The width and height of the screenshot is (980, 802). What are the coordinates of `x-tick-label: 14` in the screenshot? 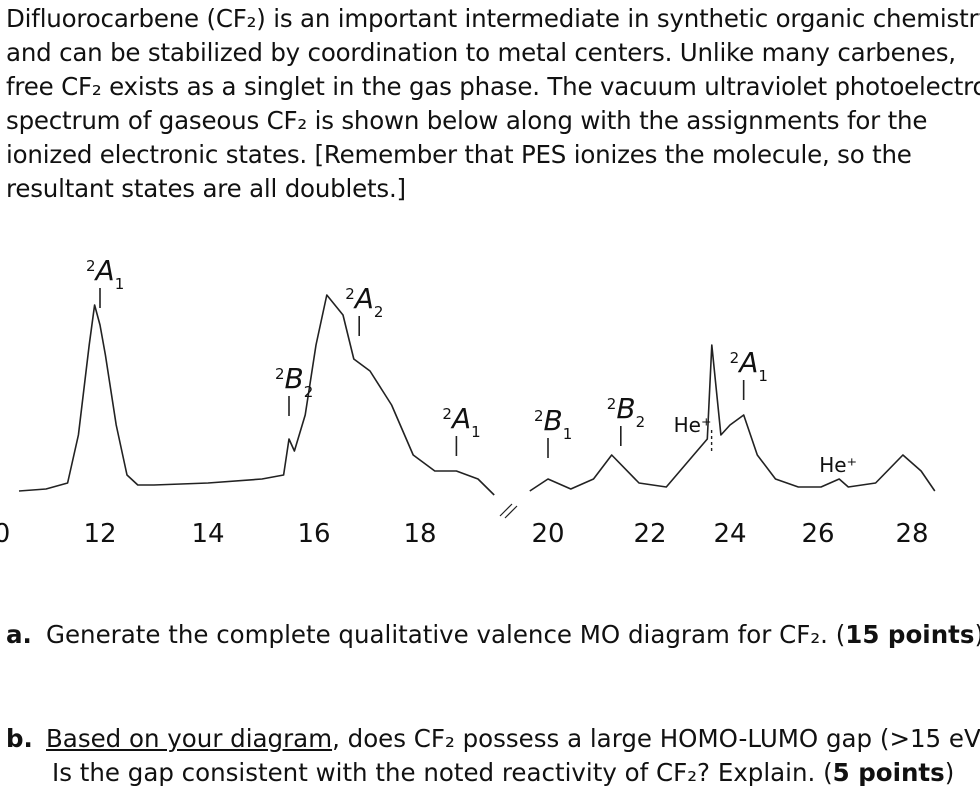 It's located at (207, 534).